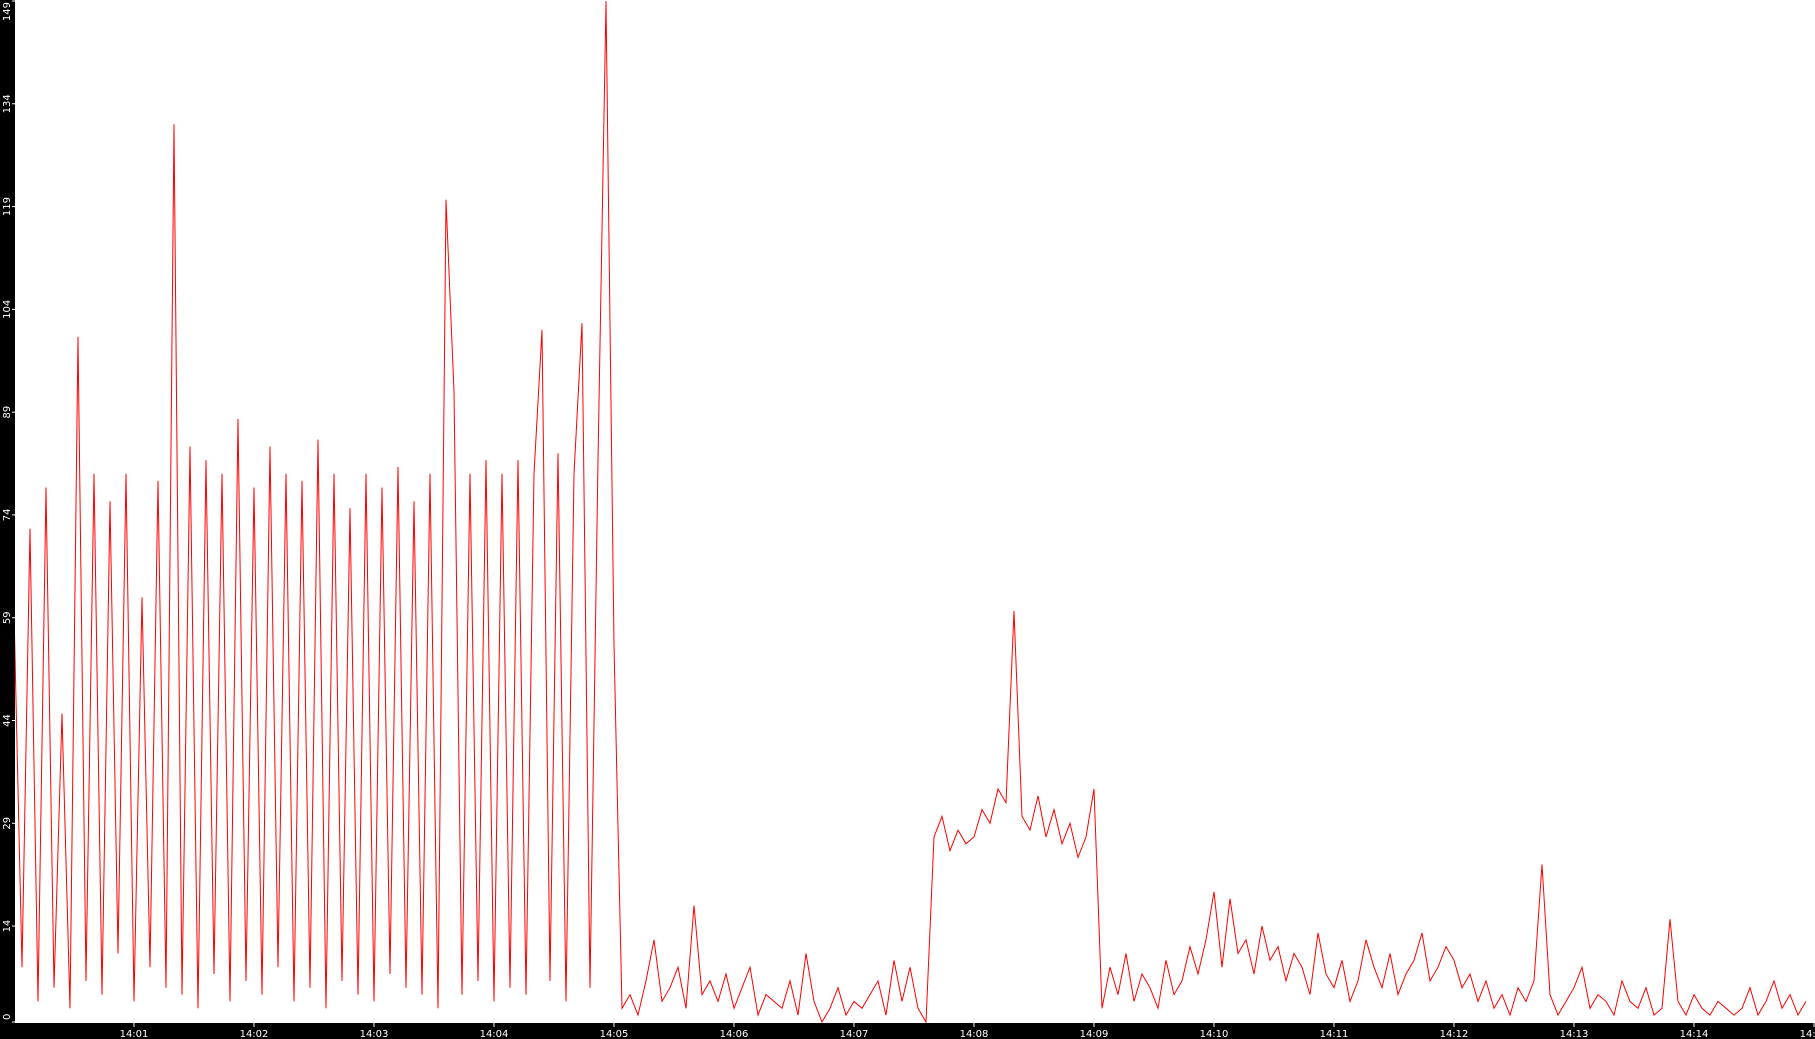 The width and height of the screenshot is (1815, 1039). I want to click on x-tick-label: 14:07, so click(854, 1034).